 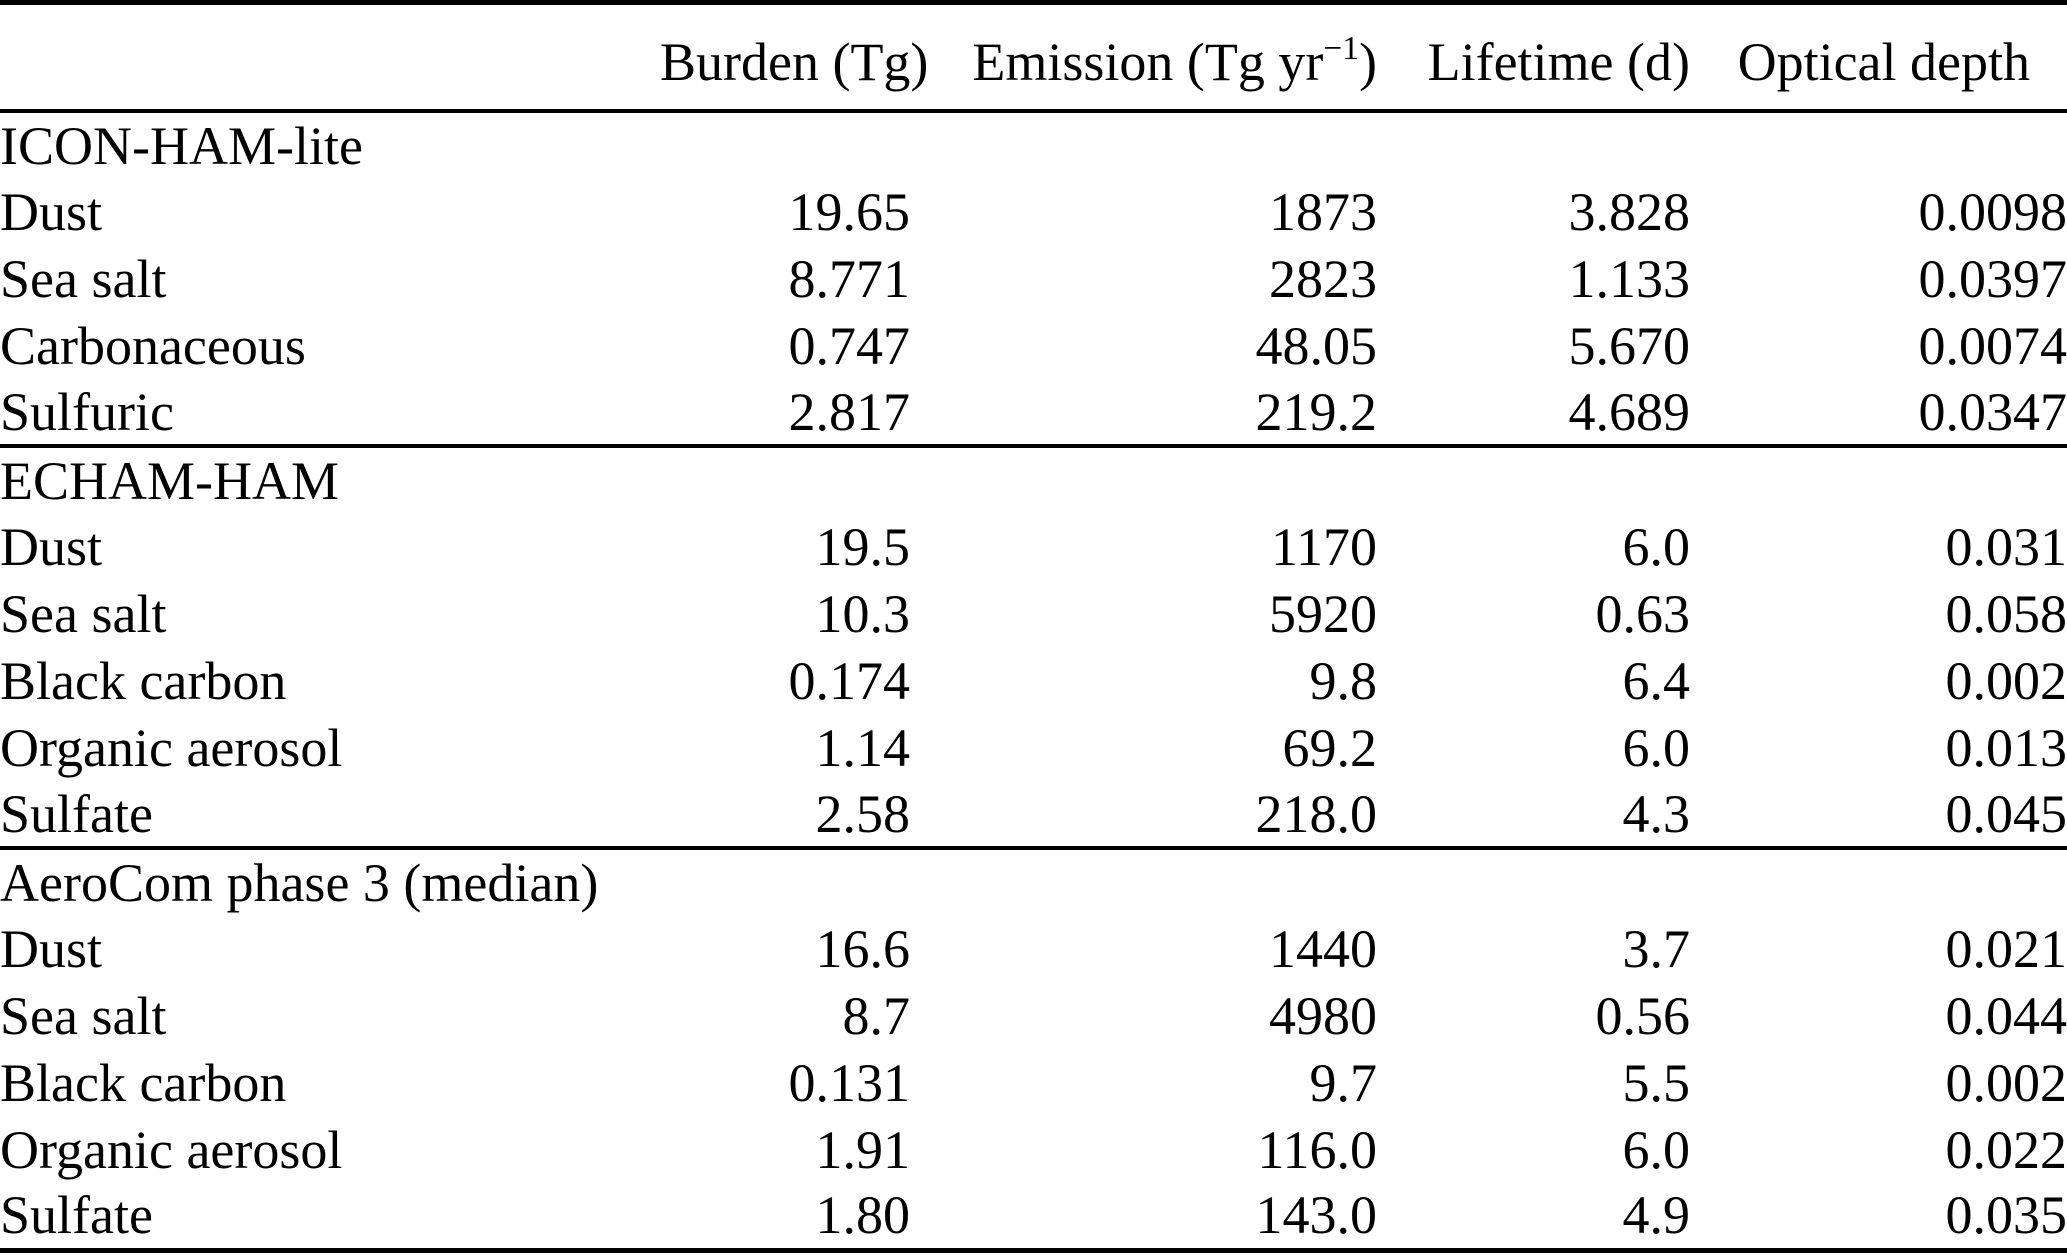 What do you see at coordinates (1992, 211) in the screenshot?
I see `optical-depth-cell: 0.0098` at bounding box center [1992, 211].